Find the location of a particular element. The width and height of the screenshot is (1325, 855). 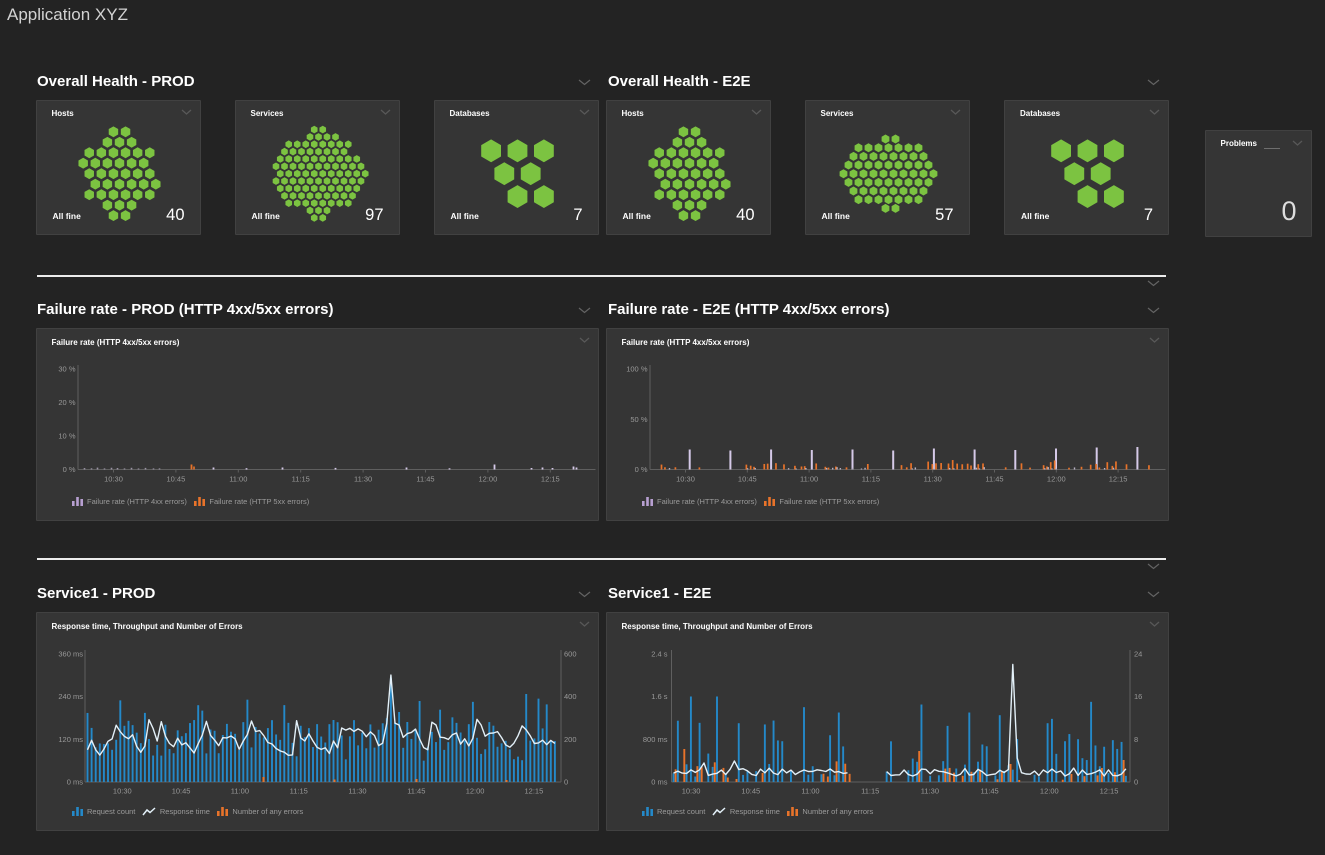

svg-text: 800 ms is located at coordinates (654, 739).